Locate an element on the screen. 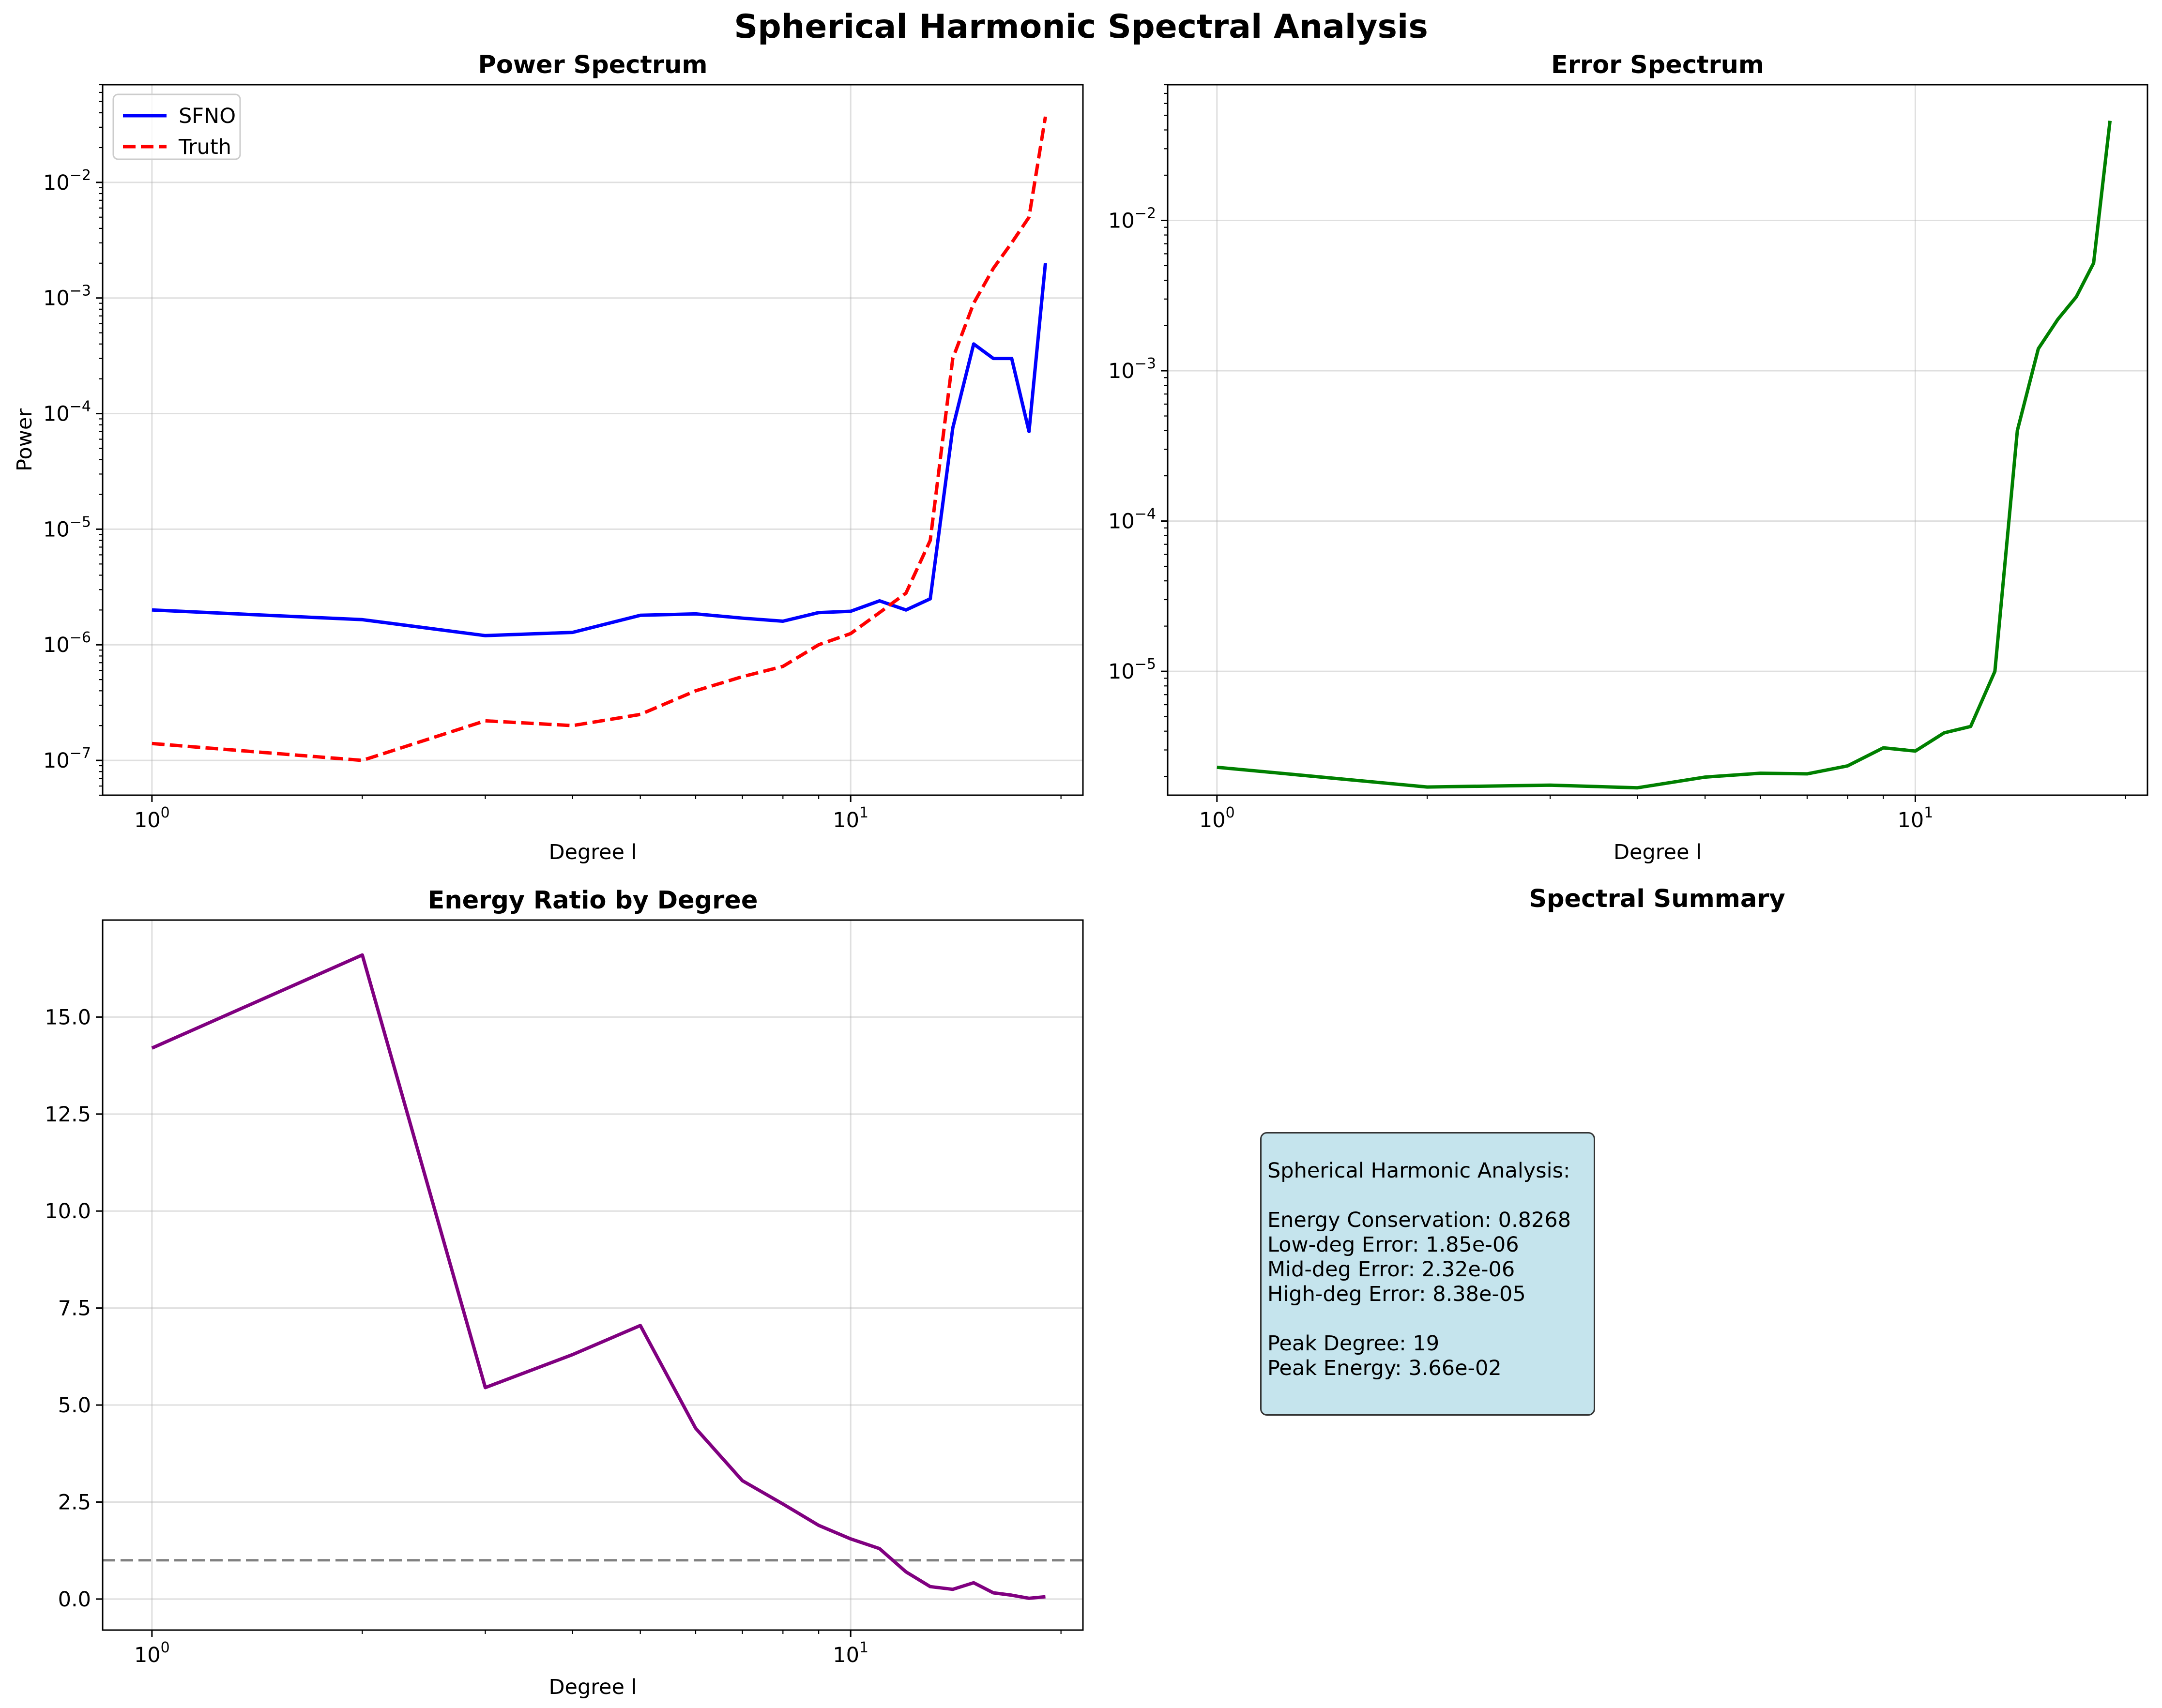  y-tick-label: 10⁻⁶ is located at coordinates (67, 643).